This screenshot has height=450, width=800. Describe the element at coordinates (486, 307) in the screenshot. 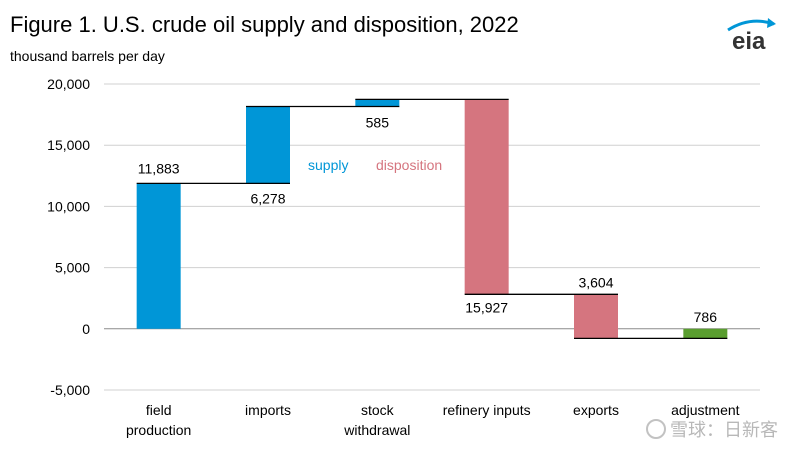

I see `data-label: 15,927` at that location.